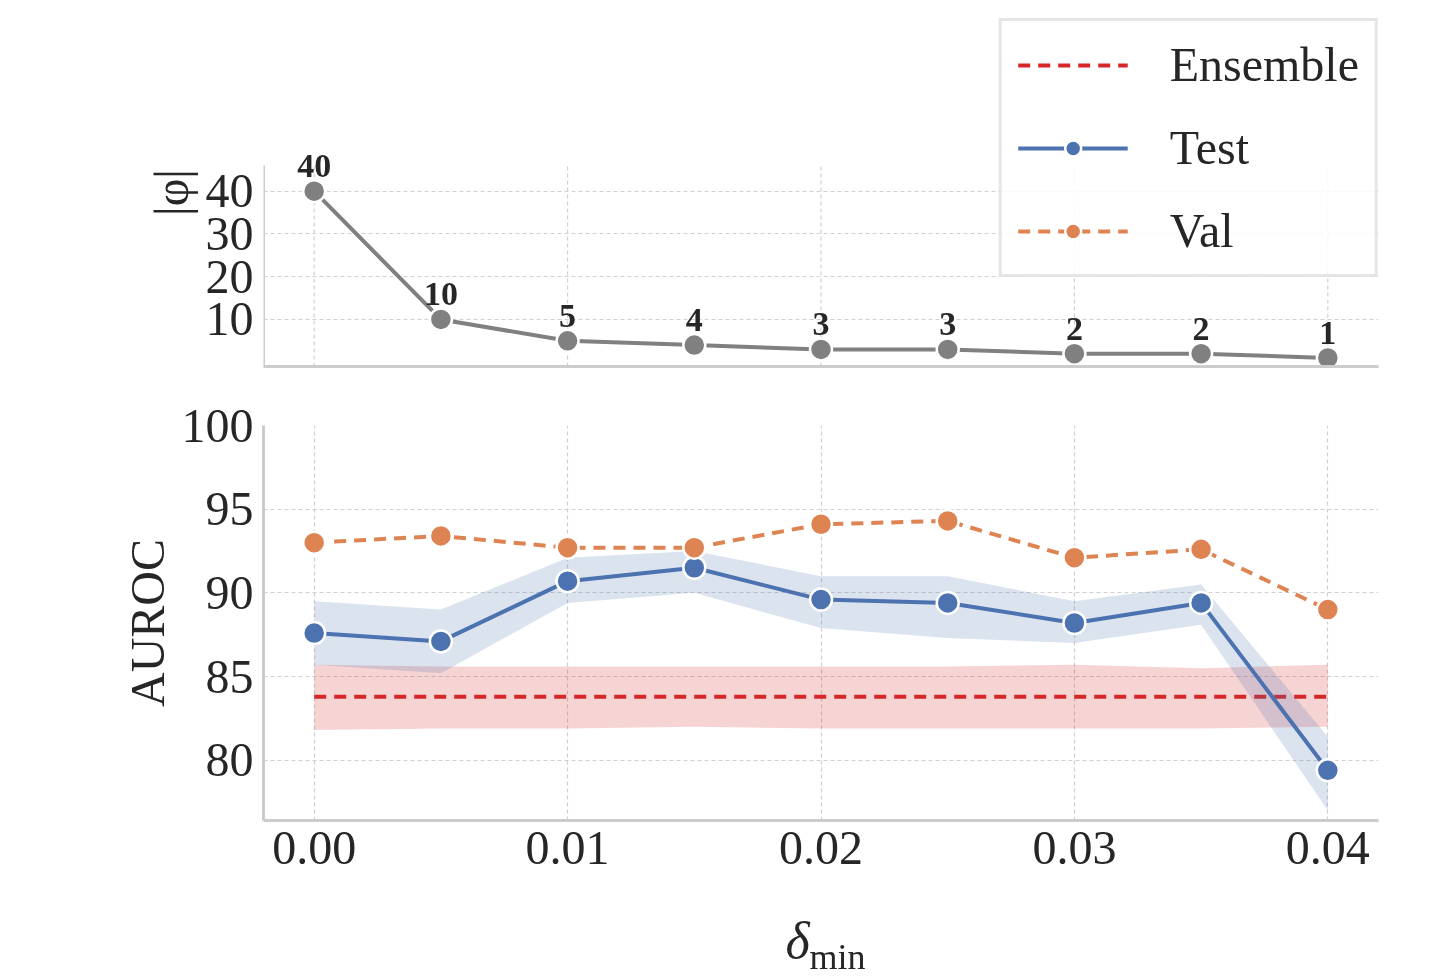  What do you see at coordinates (229, 509) in the screenshot?
I see `y-tick-label: 95` at bounding box center [229, 509].